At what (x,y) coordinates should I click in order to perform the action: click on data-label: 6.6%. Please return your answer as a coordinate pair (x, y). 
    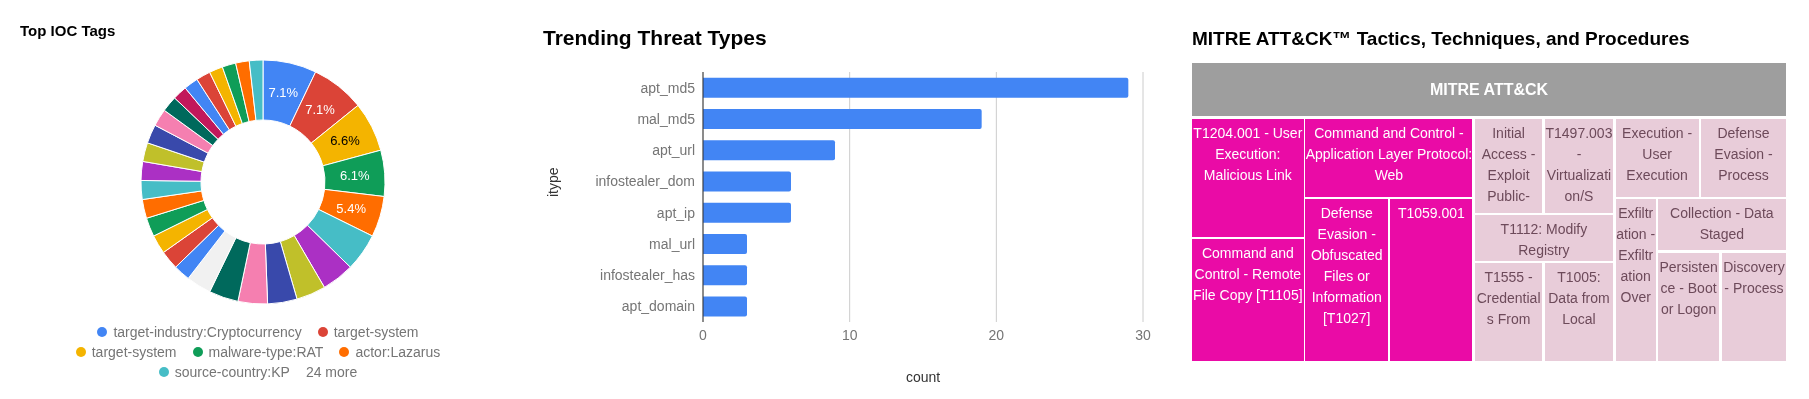
    Looking at the image, I should click on (345, 140).